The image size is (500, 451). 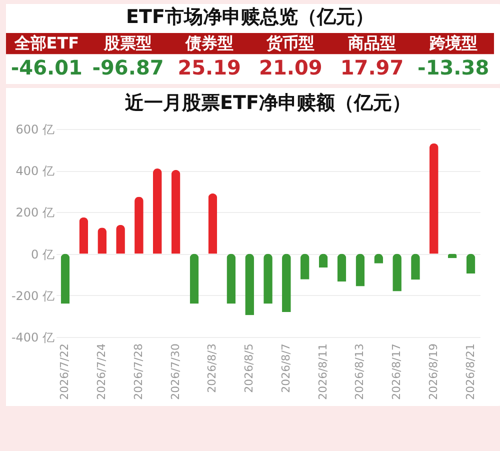 I want to click on x-tick-label: 2026/8/17, so click(x=397, y=372).